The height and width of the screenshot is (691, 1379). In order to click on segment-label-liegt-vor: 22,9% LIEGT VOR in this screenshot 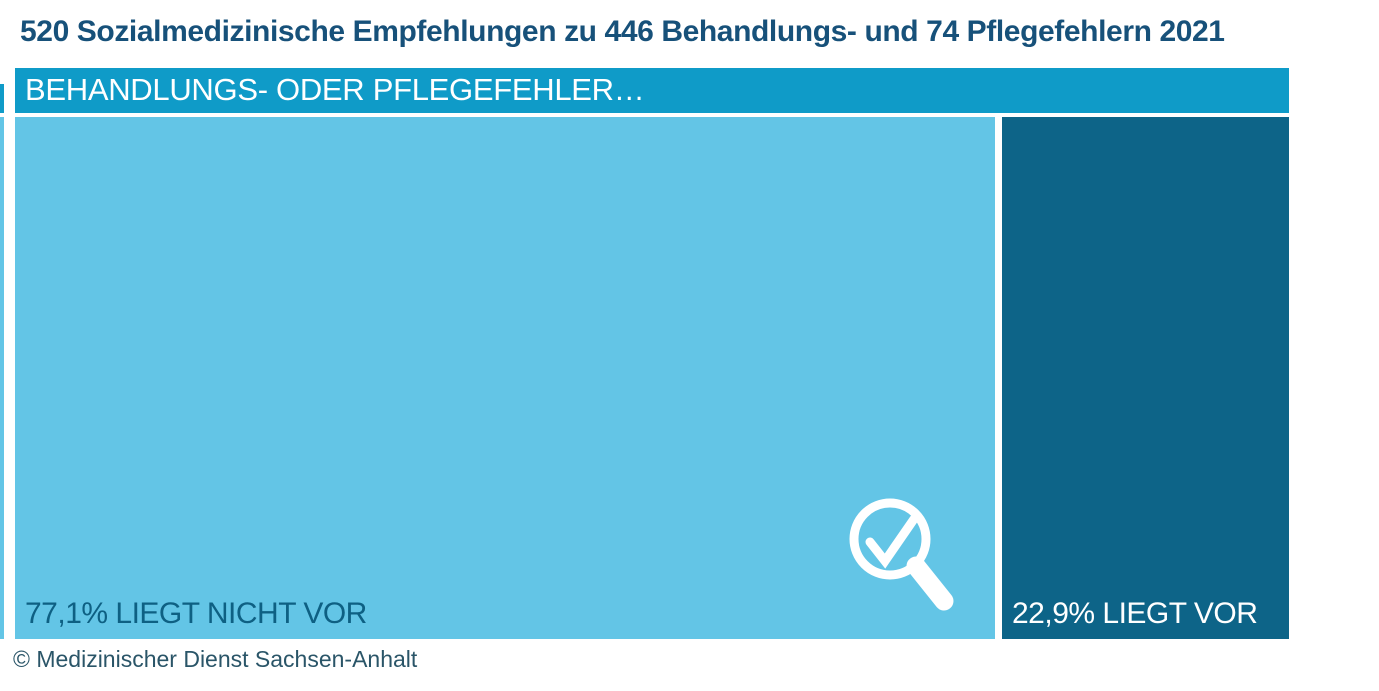, I will do `click(1135, 613)`.